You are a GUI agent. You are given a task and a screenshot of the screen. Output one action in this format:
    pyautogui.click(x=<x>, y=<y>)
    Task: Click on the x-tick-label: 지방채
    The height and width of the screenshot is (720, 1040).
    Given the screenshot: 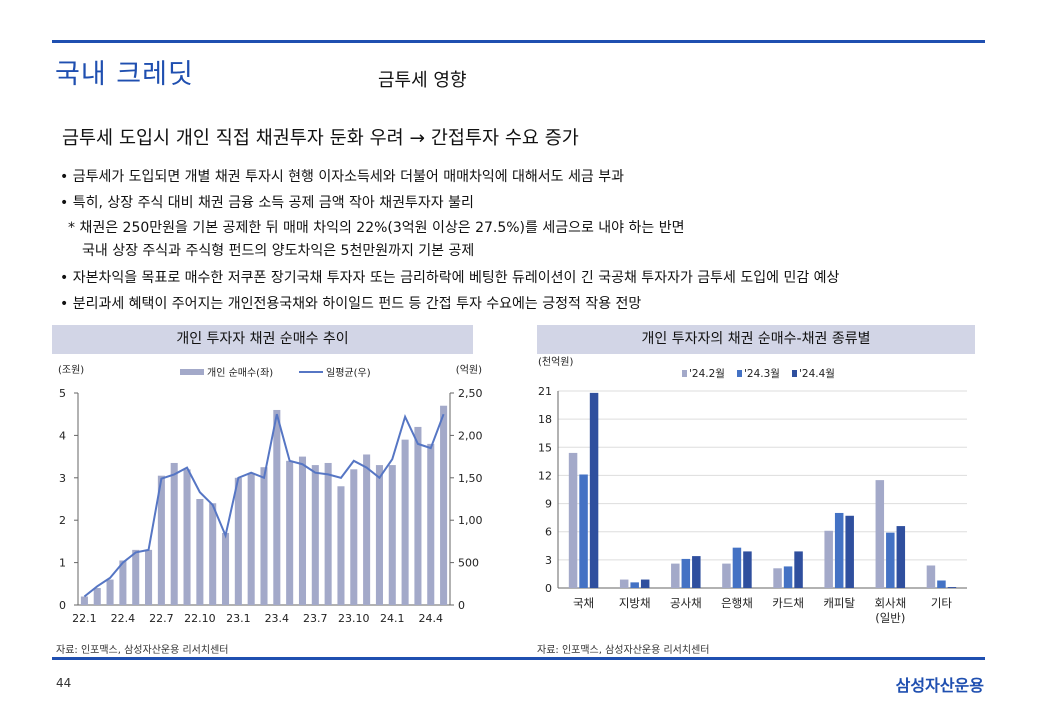 What is the action you would take?
    pyautogui.click(x=635, y=603)
    